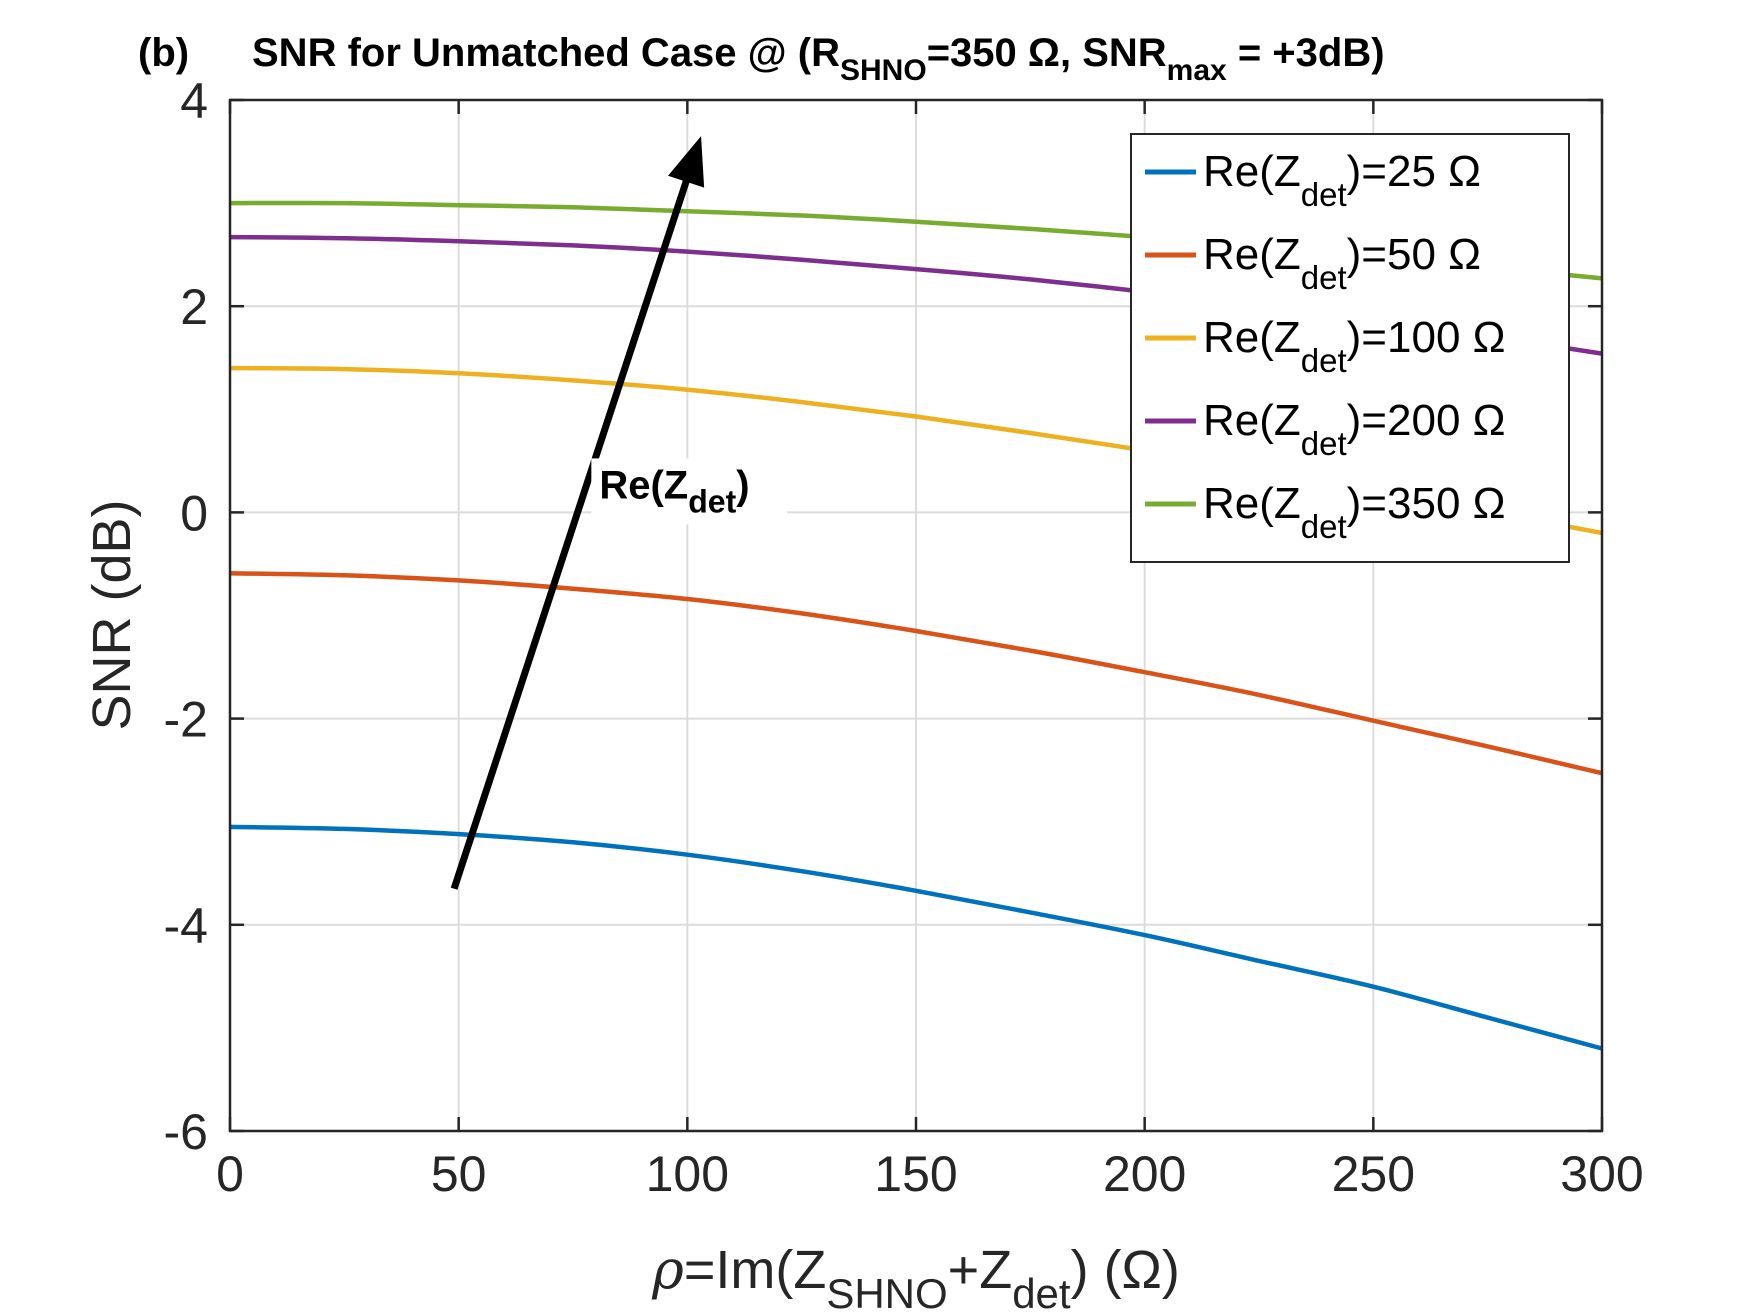  Describe the element at coordinates (667, 1269) in the screenshot. I see `x-label-rho: ρ` at that location.